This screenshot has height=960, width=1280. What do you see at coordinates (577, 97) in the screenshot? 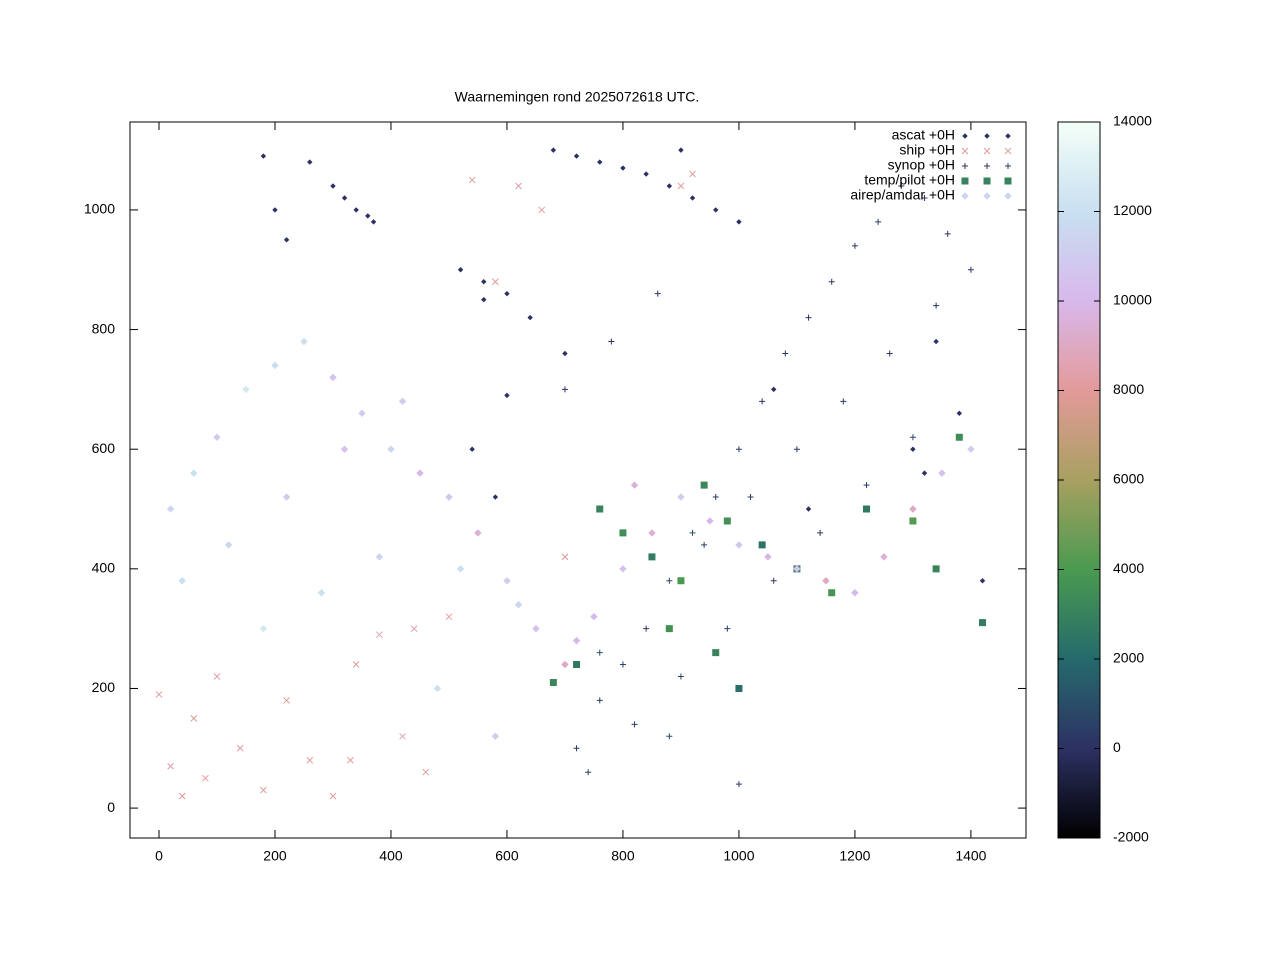
I see `chart-title: Waarnemingen rond 2025072618 UTC.` at bounding box center [577, 97].